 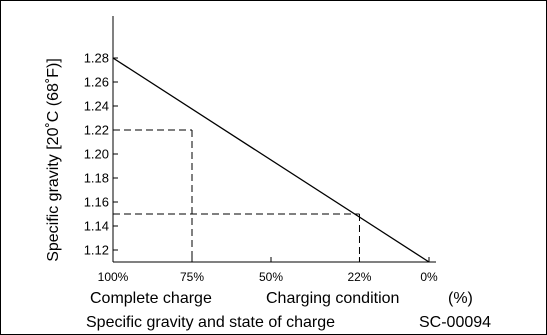 What do you see at coordinates (96, 130) in the screenshot?
I see `y-tick-label: 1.22` at bounding box center [96, 130].